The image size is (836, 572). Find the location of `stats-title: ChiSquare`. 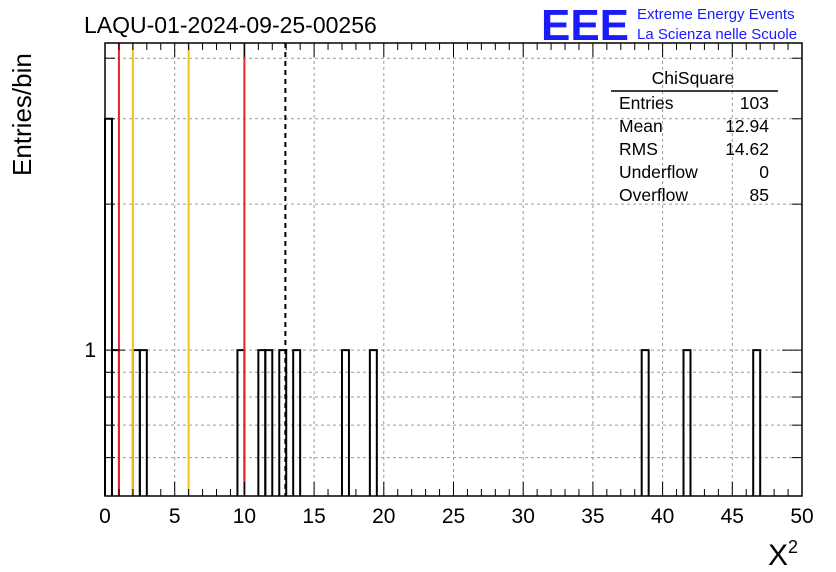

stats-title: ChiSquare is located at coordinates (693, 78).